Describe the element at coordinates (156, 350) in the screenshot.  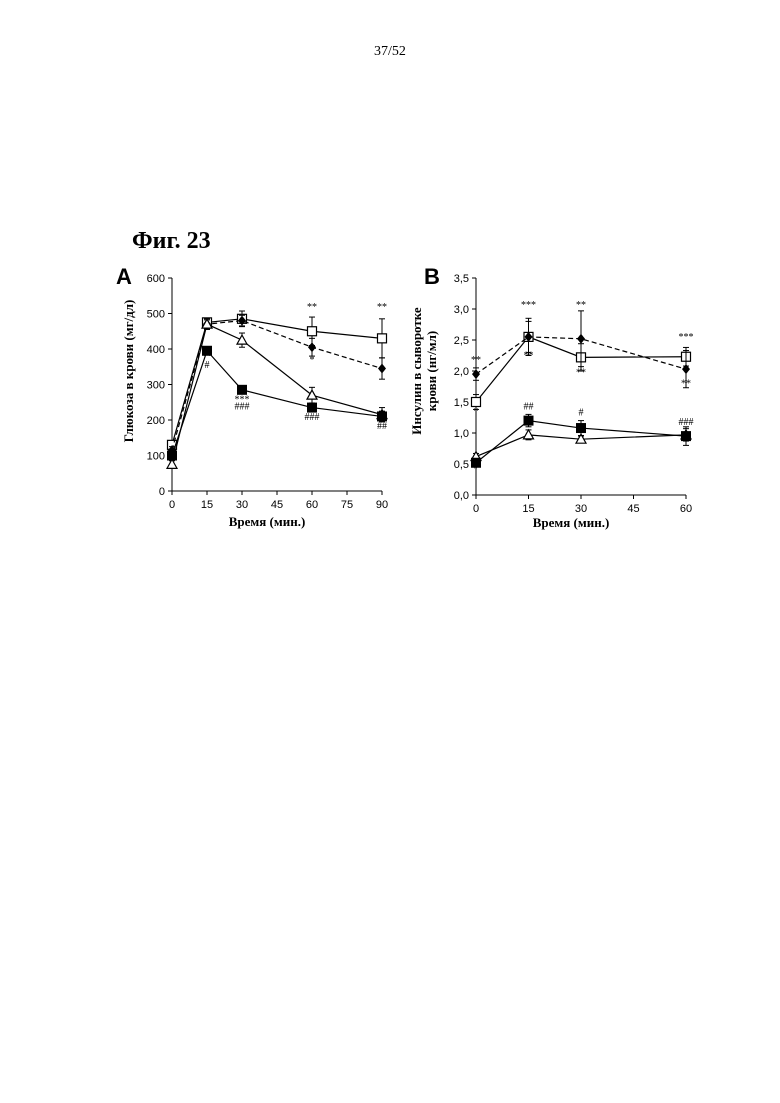
I see `y-tick-label: 400` at that location.